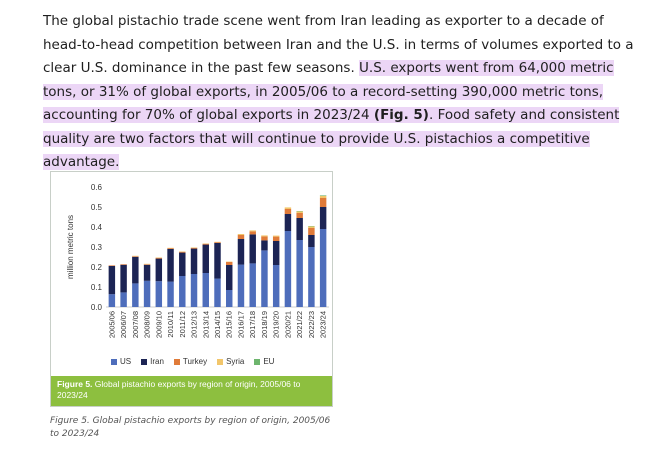  I want to click on legend-item: US, so click(121, 361).